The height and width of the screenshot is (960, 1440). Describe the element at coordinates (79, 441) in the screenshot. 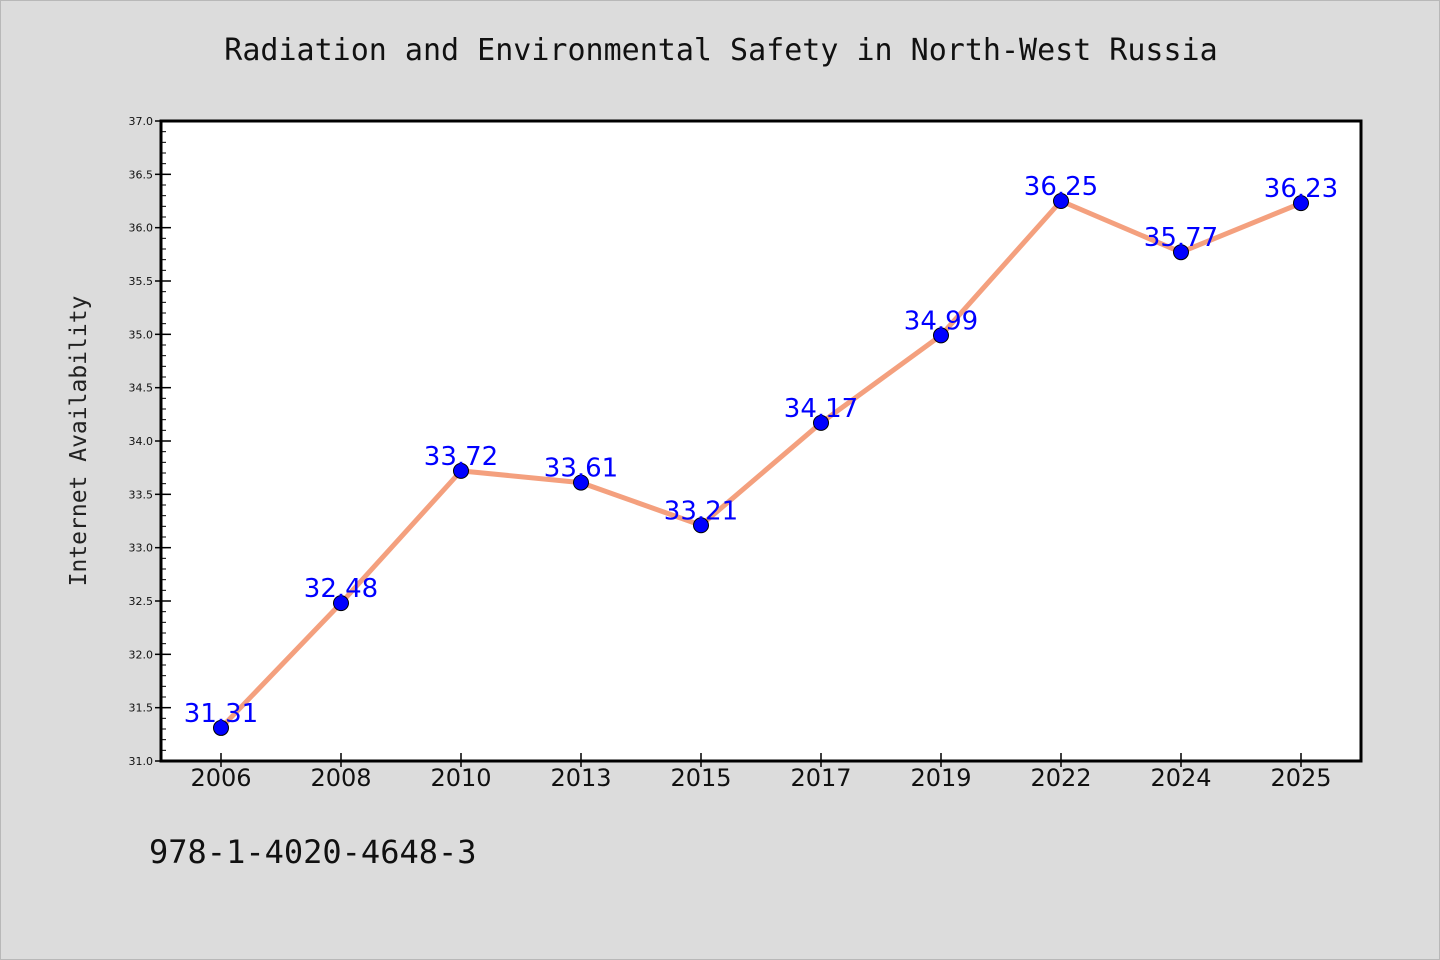

I see `y-axis-label: Internet Availability` at that location.